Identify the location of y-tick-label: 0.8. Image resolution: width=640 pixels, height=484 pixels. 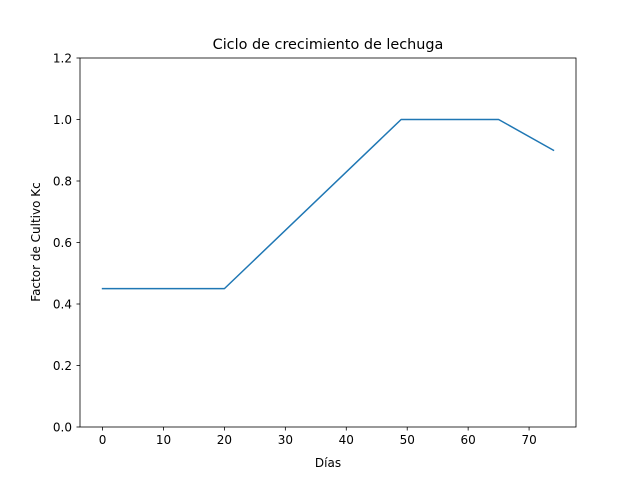
(62, 181).